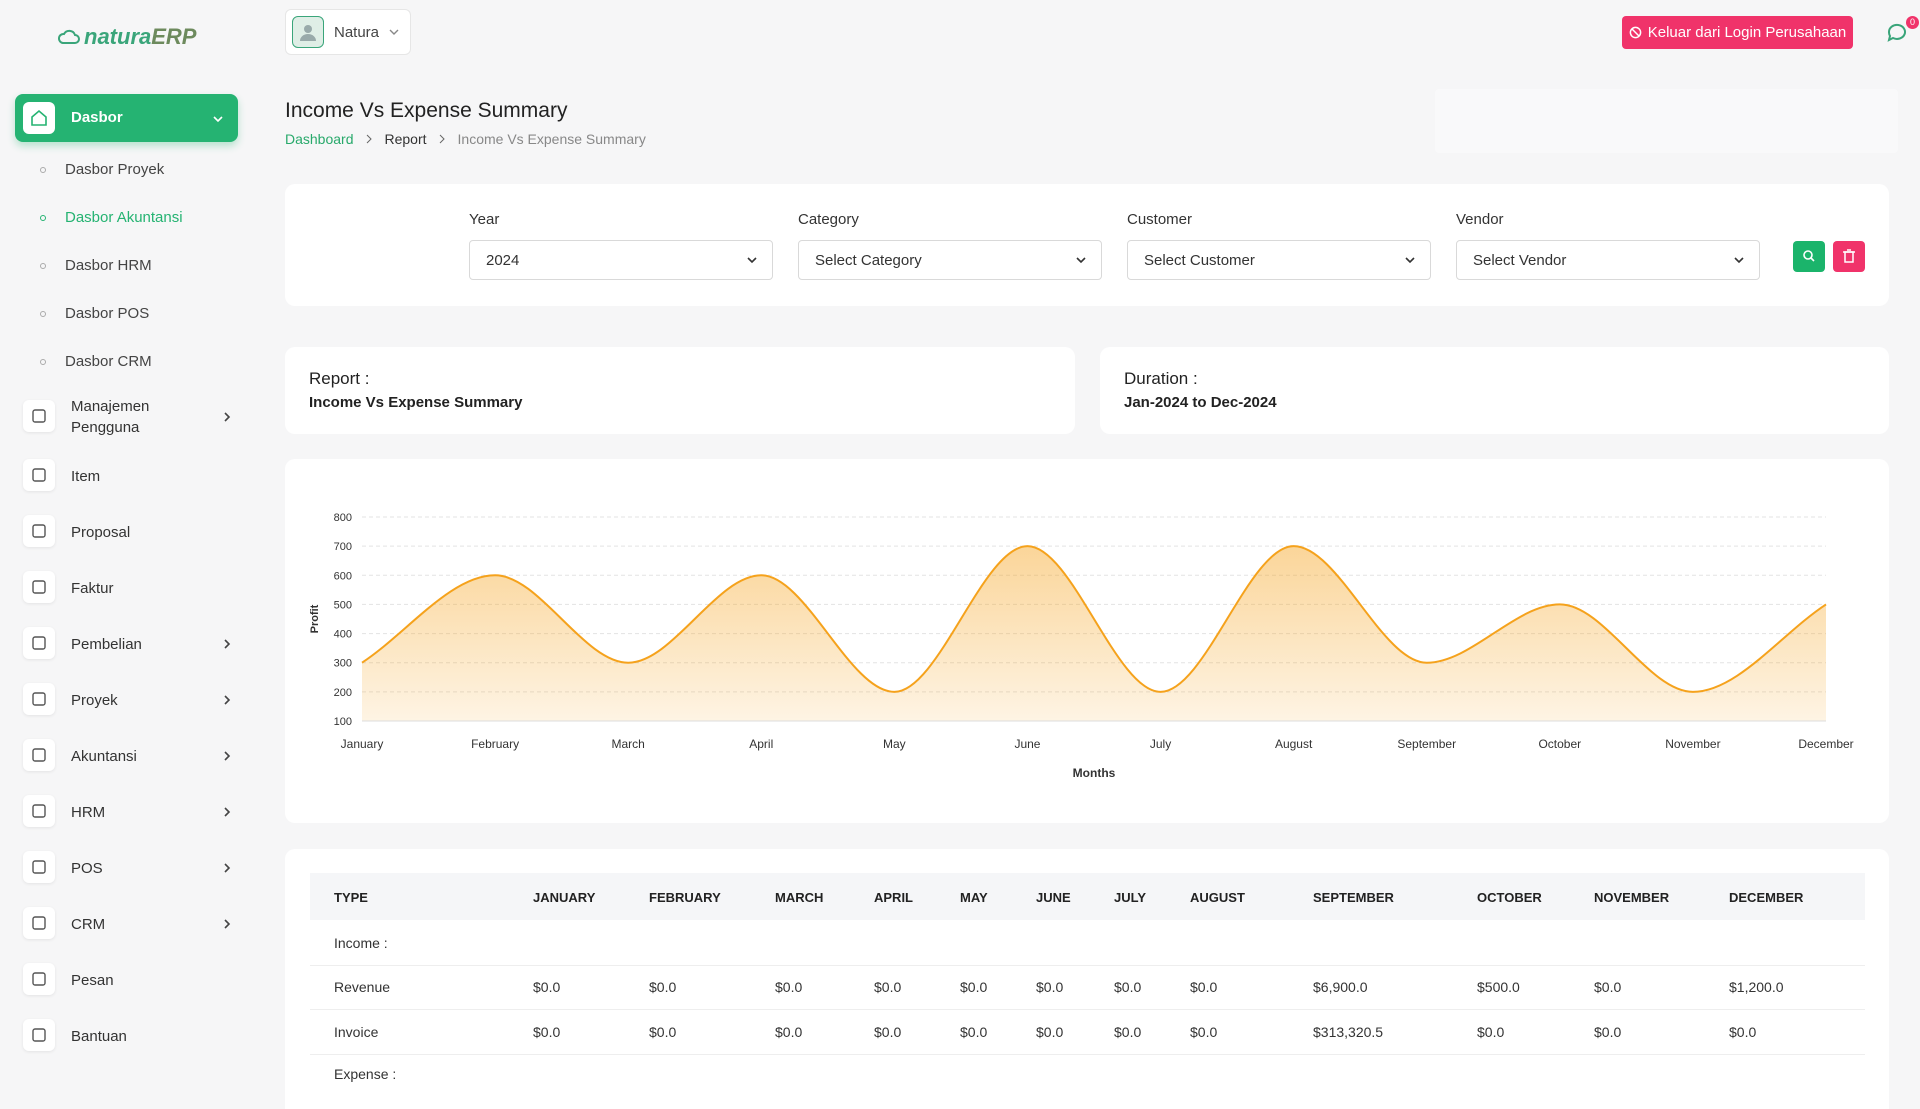 This screenshot has height=1109, width=1920. What do you see at coordinates (343, 635) in the screenshot?
I see `y-tick-label: 400` at bounding box center [343, 635].